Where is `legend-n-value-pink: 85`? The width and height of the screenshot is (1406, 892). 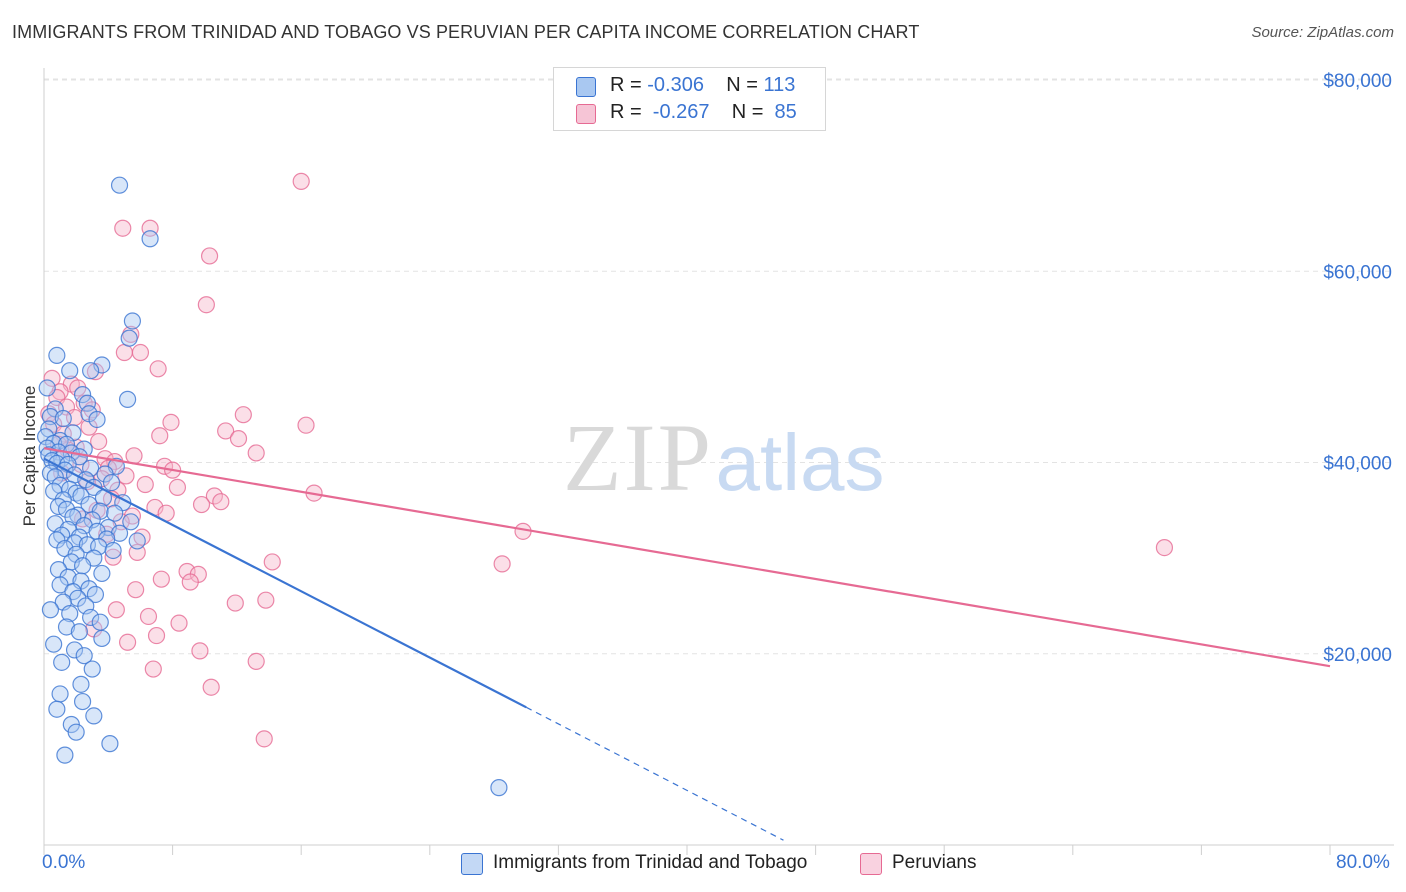 legend-n-value-pink: 85 is located at coordinates (783, 112).